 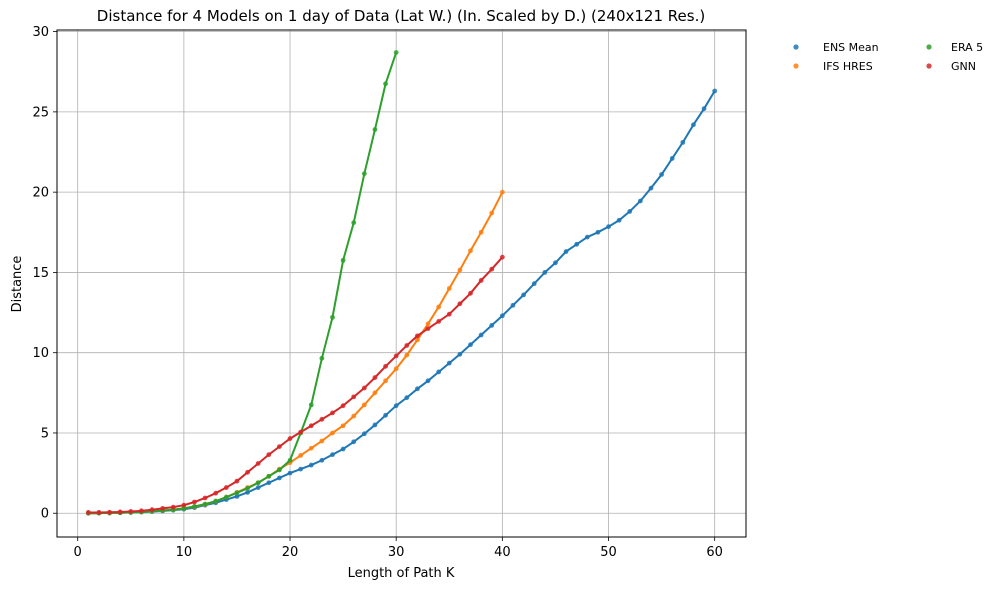 I want to click on x-tick-label: 20, so click(x=290, y=552).